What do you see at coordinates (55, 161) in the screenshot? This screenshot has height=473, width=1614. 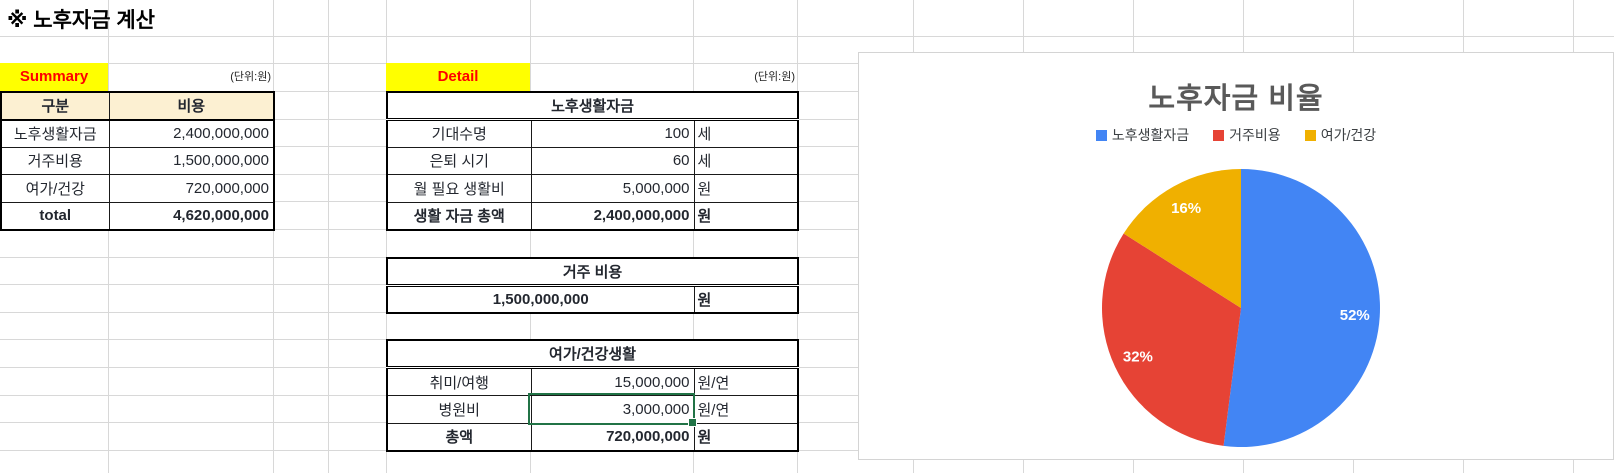 I see `summary-category-cell: 거주비용` at bounding box center [55, 161].